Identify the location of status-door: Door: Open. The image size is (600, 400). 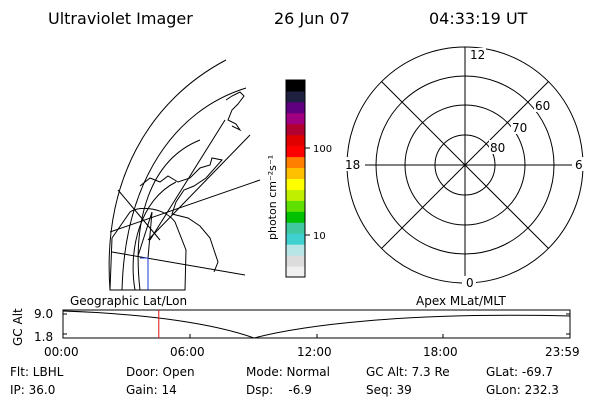
(160, 372).